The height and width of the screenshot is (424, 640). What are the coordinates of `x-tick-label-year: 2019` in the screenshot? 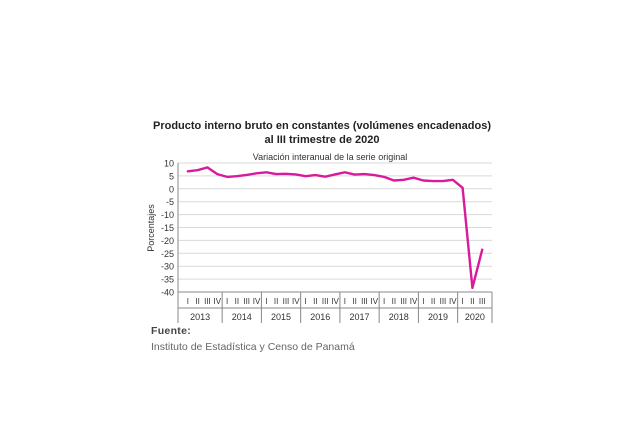 It's located at (438, 317).